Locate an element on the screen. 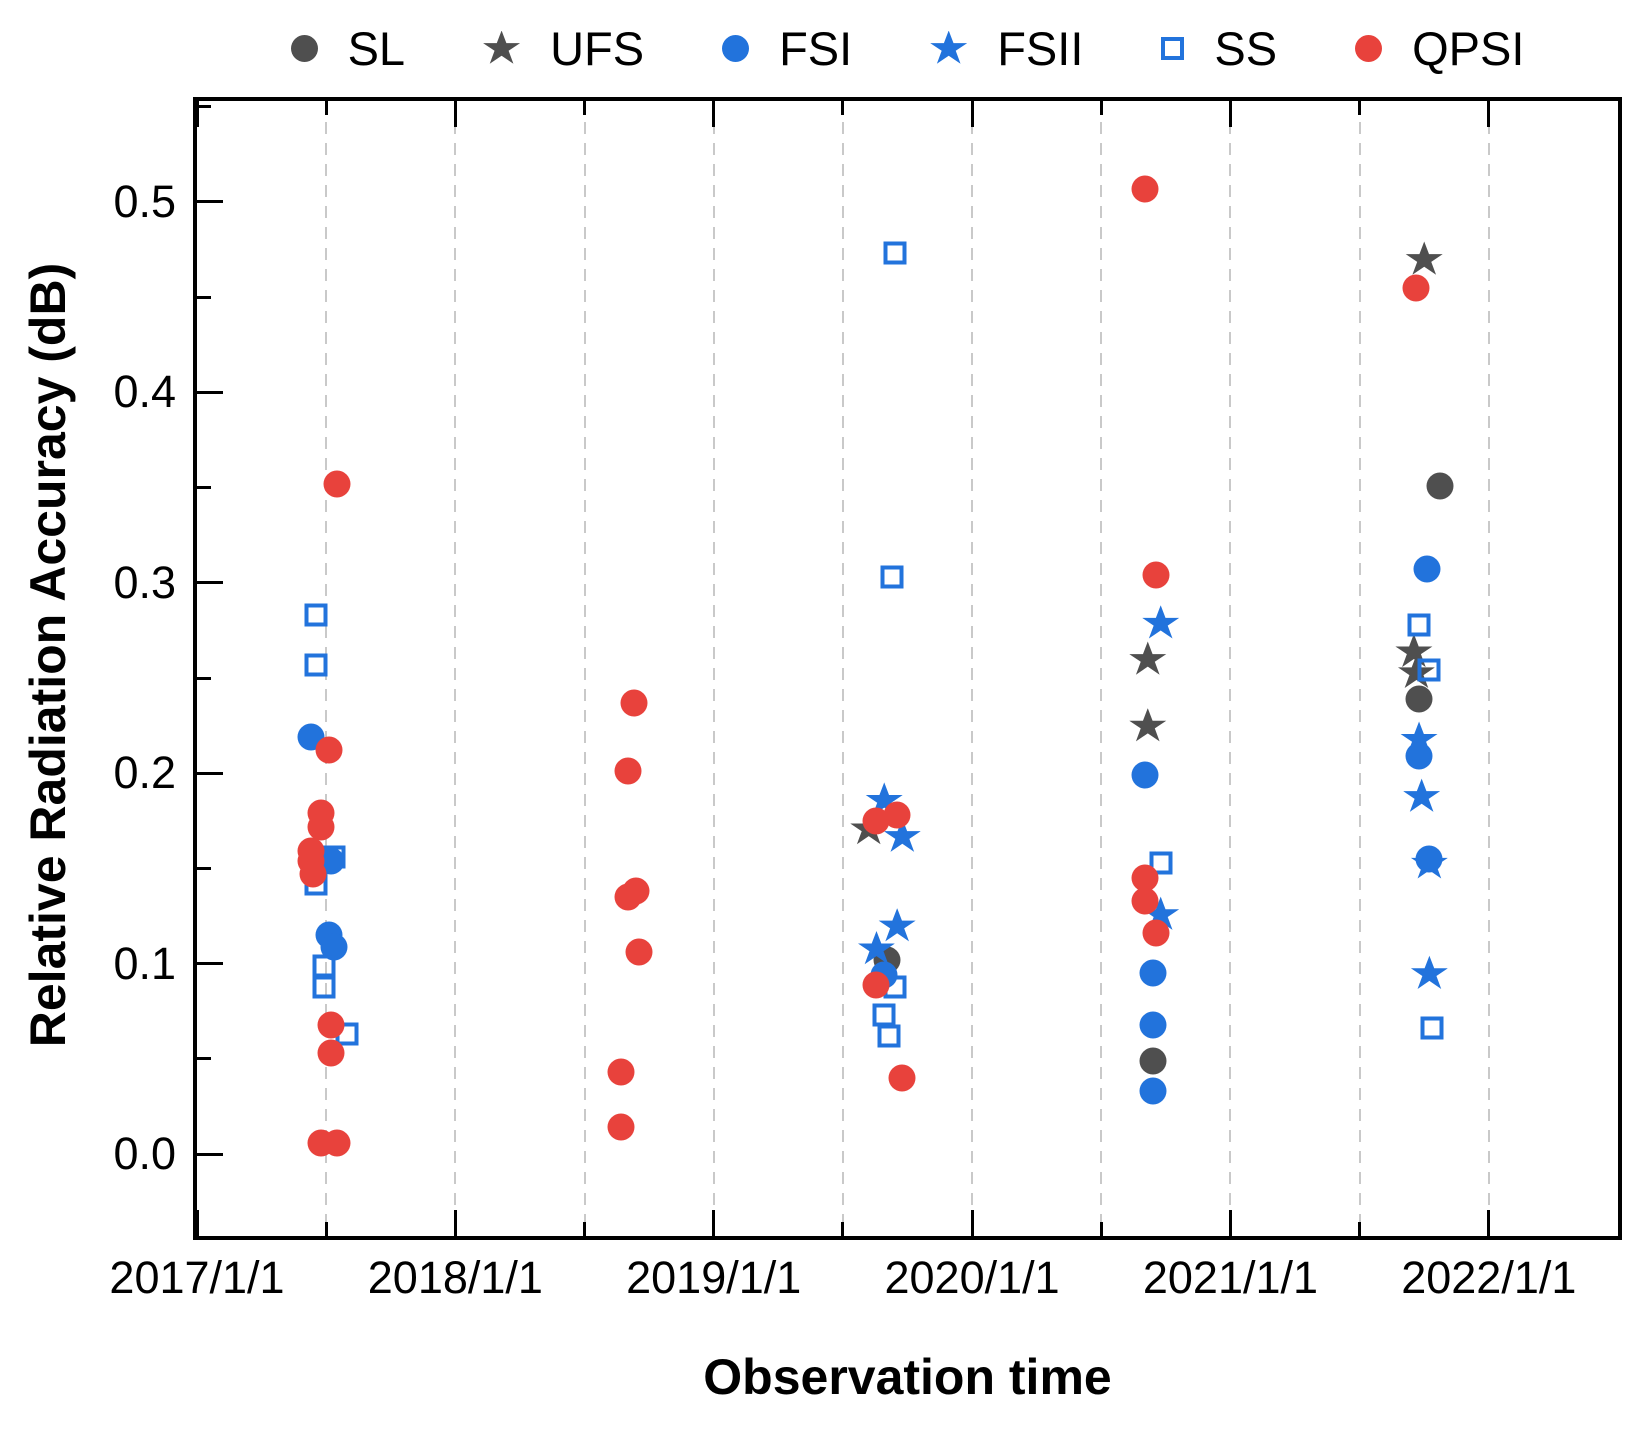 The image size is (1637, 1429). legend-item-ufs: UFS is located at coordinates (563, 48).